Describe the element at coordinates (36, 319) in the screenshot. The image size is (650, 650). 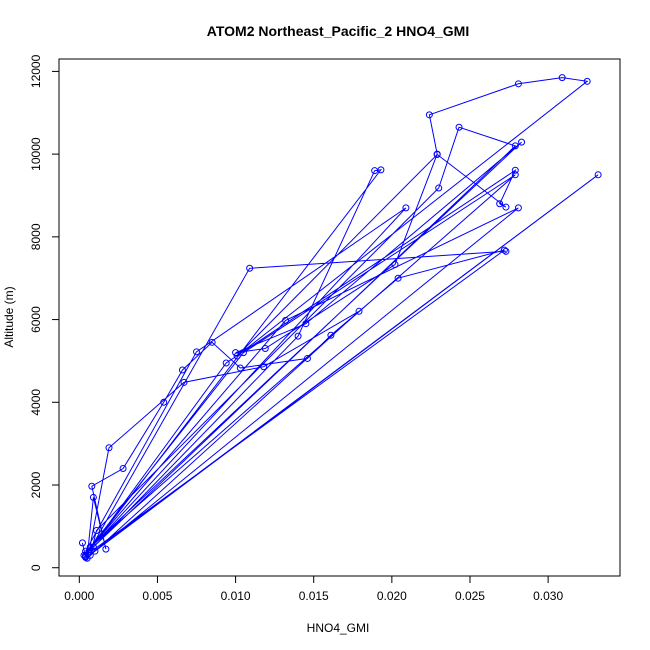
I see `y-tick-label: 6000` at that location.